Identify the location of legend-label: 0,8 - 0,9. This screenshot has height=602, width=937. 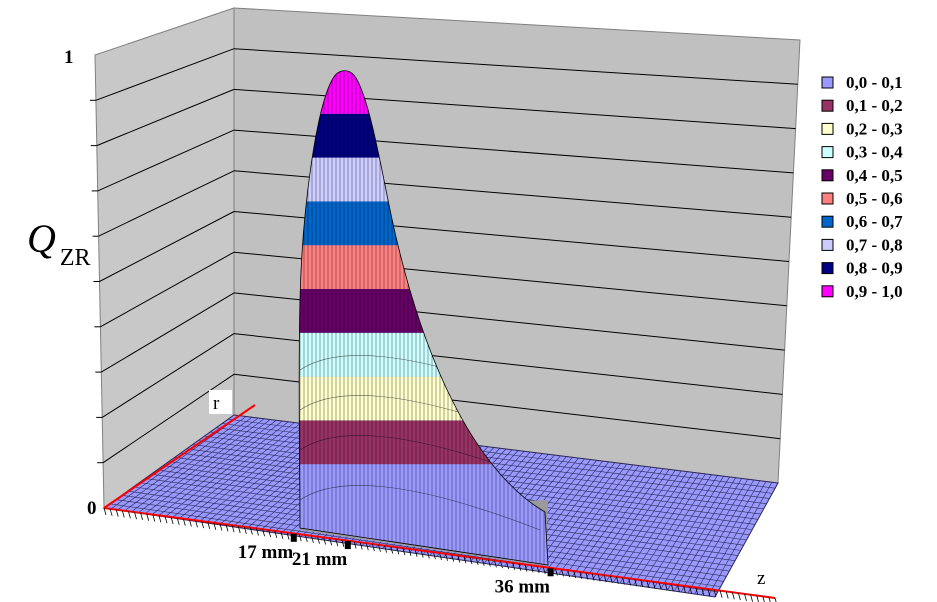
(874, 268).